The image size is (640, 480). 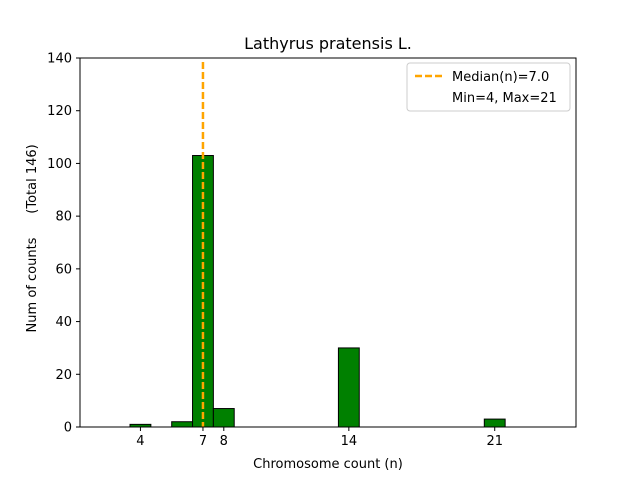 What do you see at coordinates (59, 111) in the screenshot?
I see `y-tick-label-120: 120` at bounding box center [59, 111].